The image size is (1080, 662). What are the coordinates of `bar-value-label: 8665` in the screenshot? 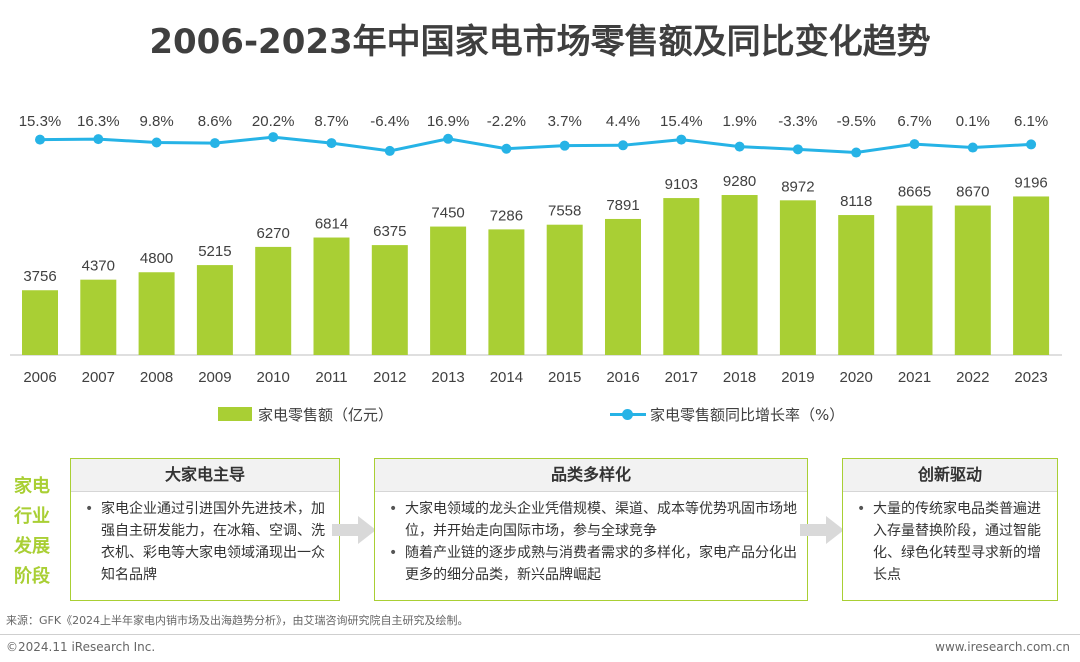 It's located at (914, 192).